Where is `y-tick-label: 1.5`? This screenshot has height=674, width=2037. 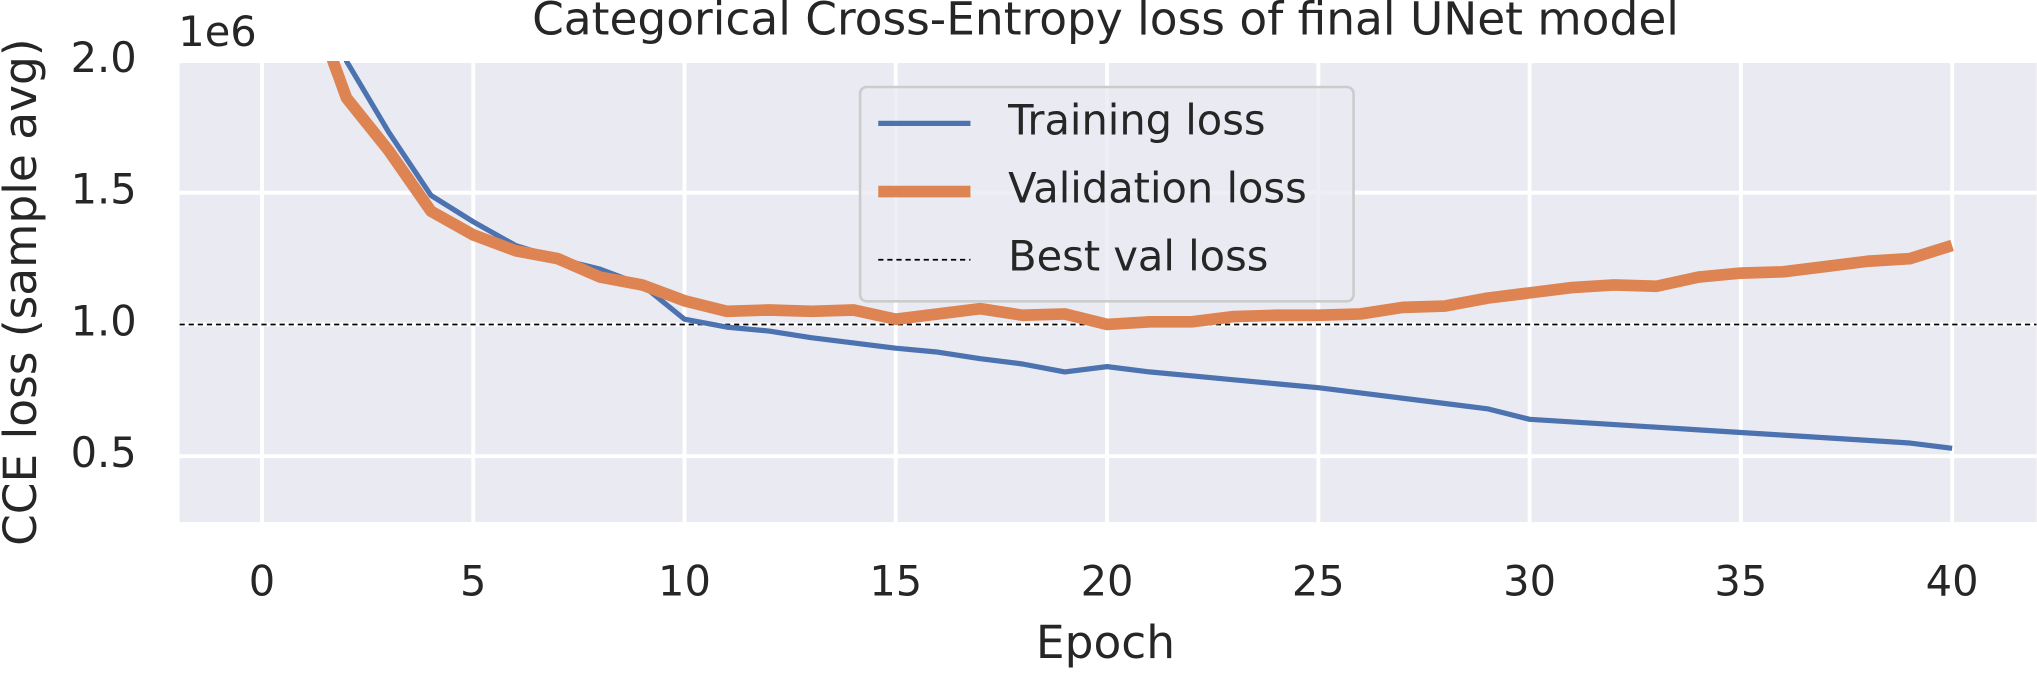 y-tick-label: 1.5 is located at coordinates (104, 189).